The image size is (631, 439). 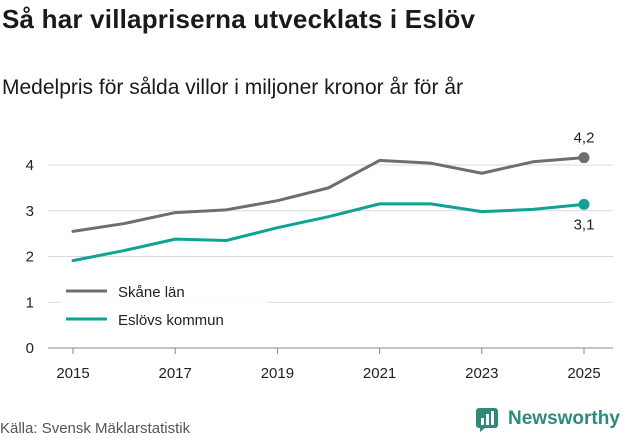 What do you see at coordinates (328, 194) in the screenshot?
I see `series-line-skane-lan` at bounding box center [328, 194].